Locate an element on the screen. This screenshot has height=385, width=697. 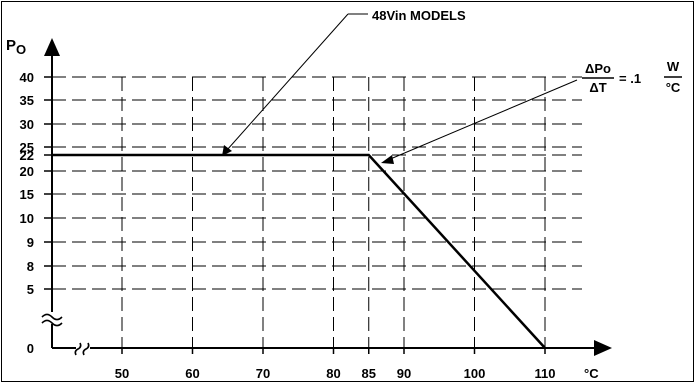
slope-leader is located at coordinates (482, 120).